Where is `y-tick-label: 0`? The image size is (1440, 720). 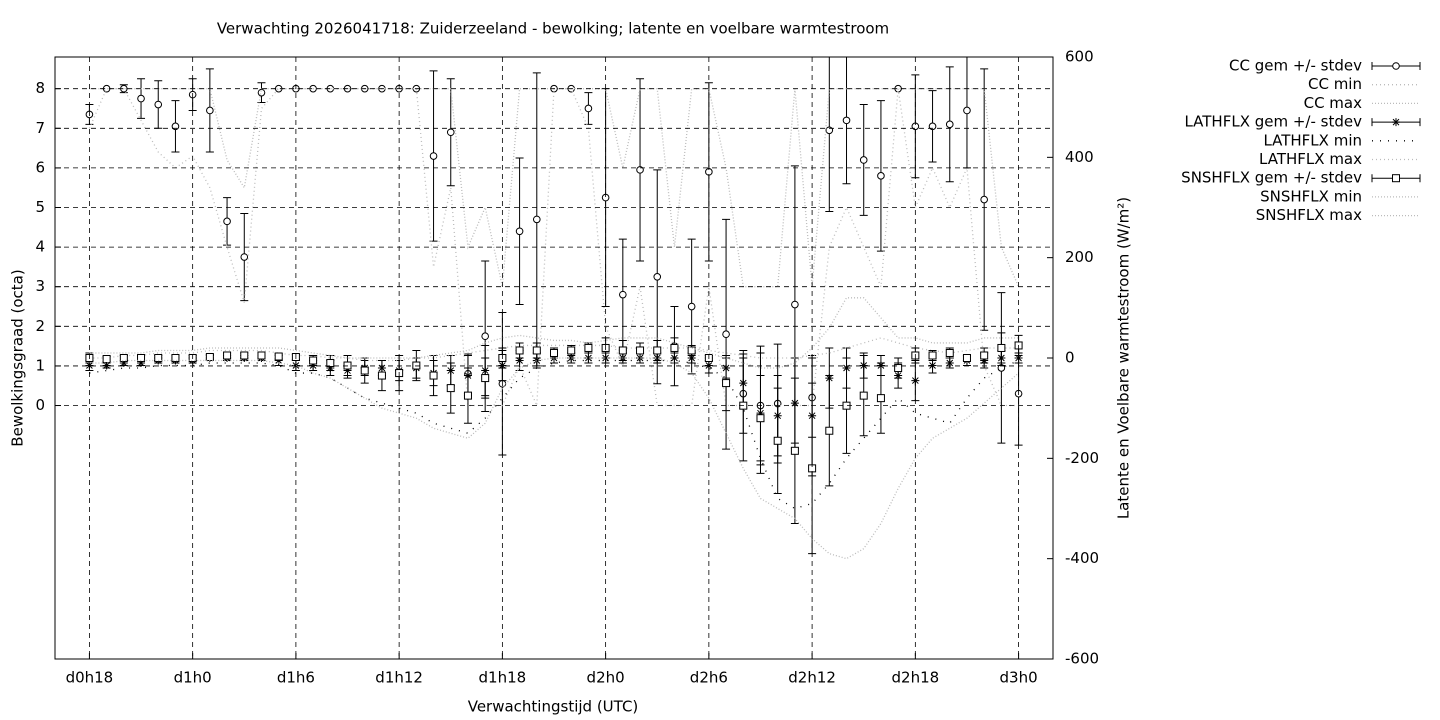 y-tick-label: 0 is located at coordinates (40, 405).